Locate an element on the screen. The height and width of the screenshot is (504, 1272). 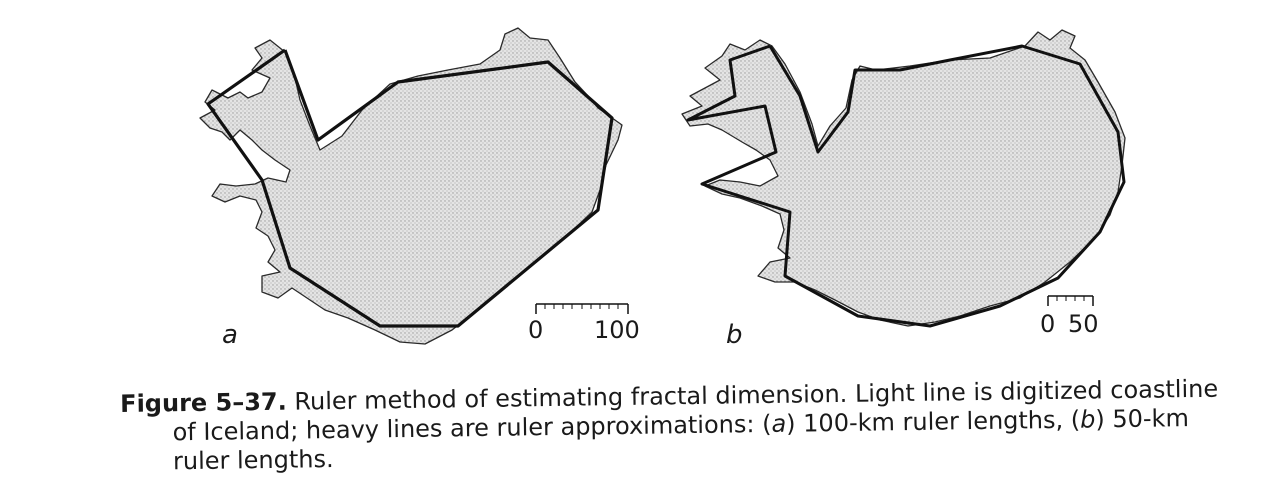
caption-text-2b: ) 100-km ruler lengths, ( is located at coordinates (933, 421).